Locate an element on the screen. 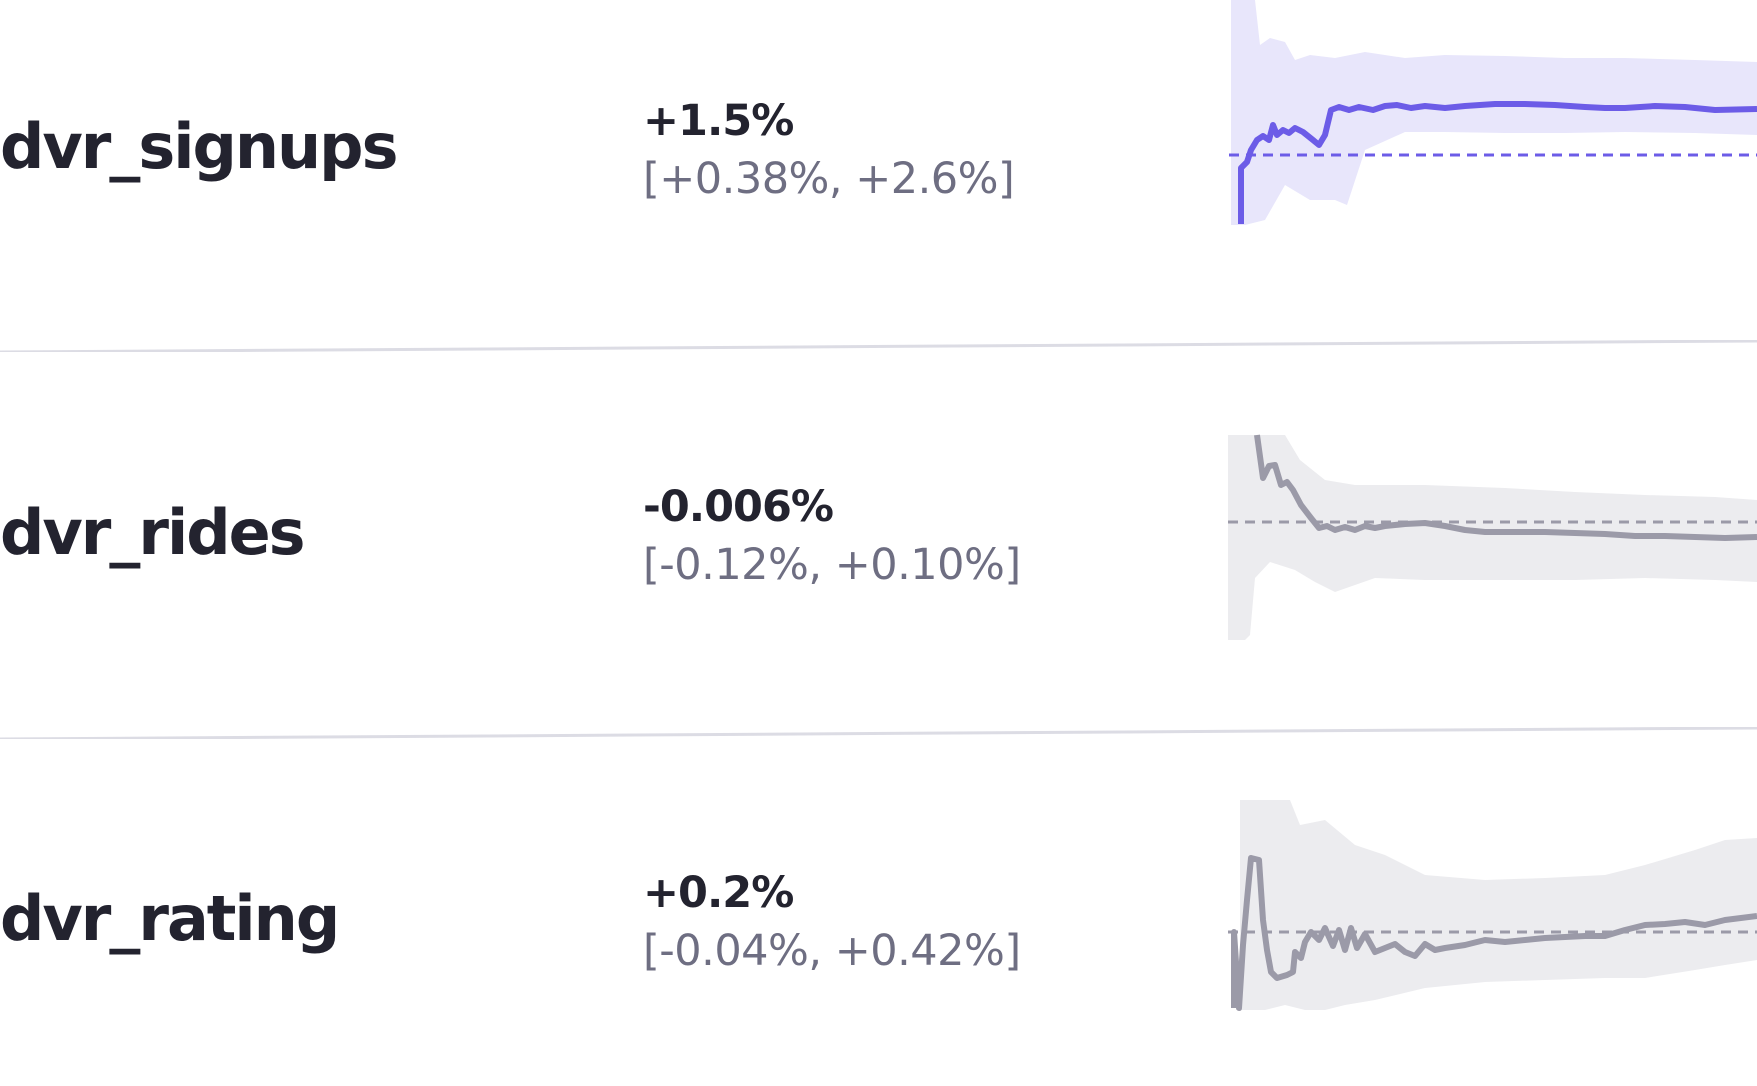  metric-name: dvr_rating is located at coordinates (170, 918).